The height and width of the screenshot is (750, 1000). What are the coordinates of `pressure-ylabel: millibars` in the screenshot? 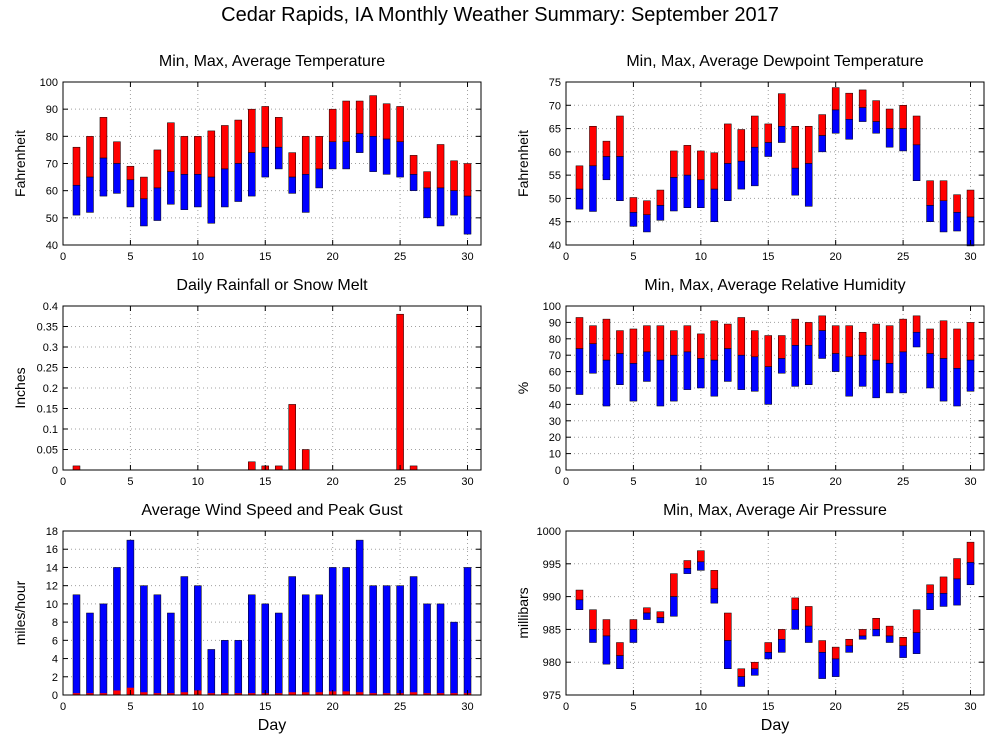 It's located at (523, 612).